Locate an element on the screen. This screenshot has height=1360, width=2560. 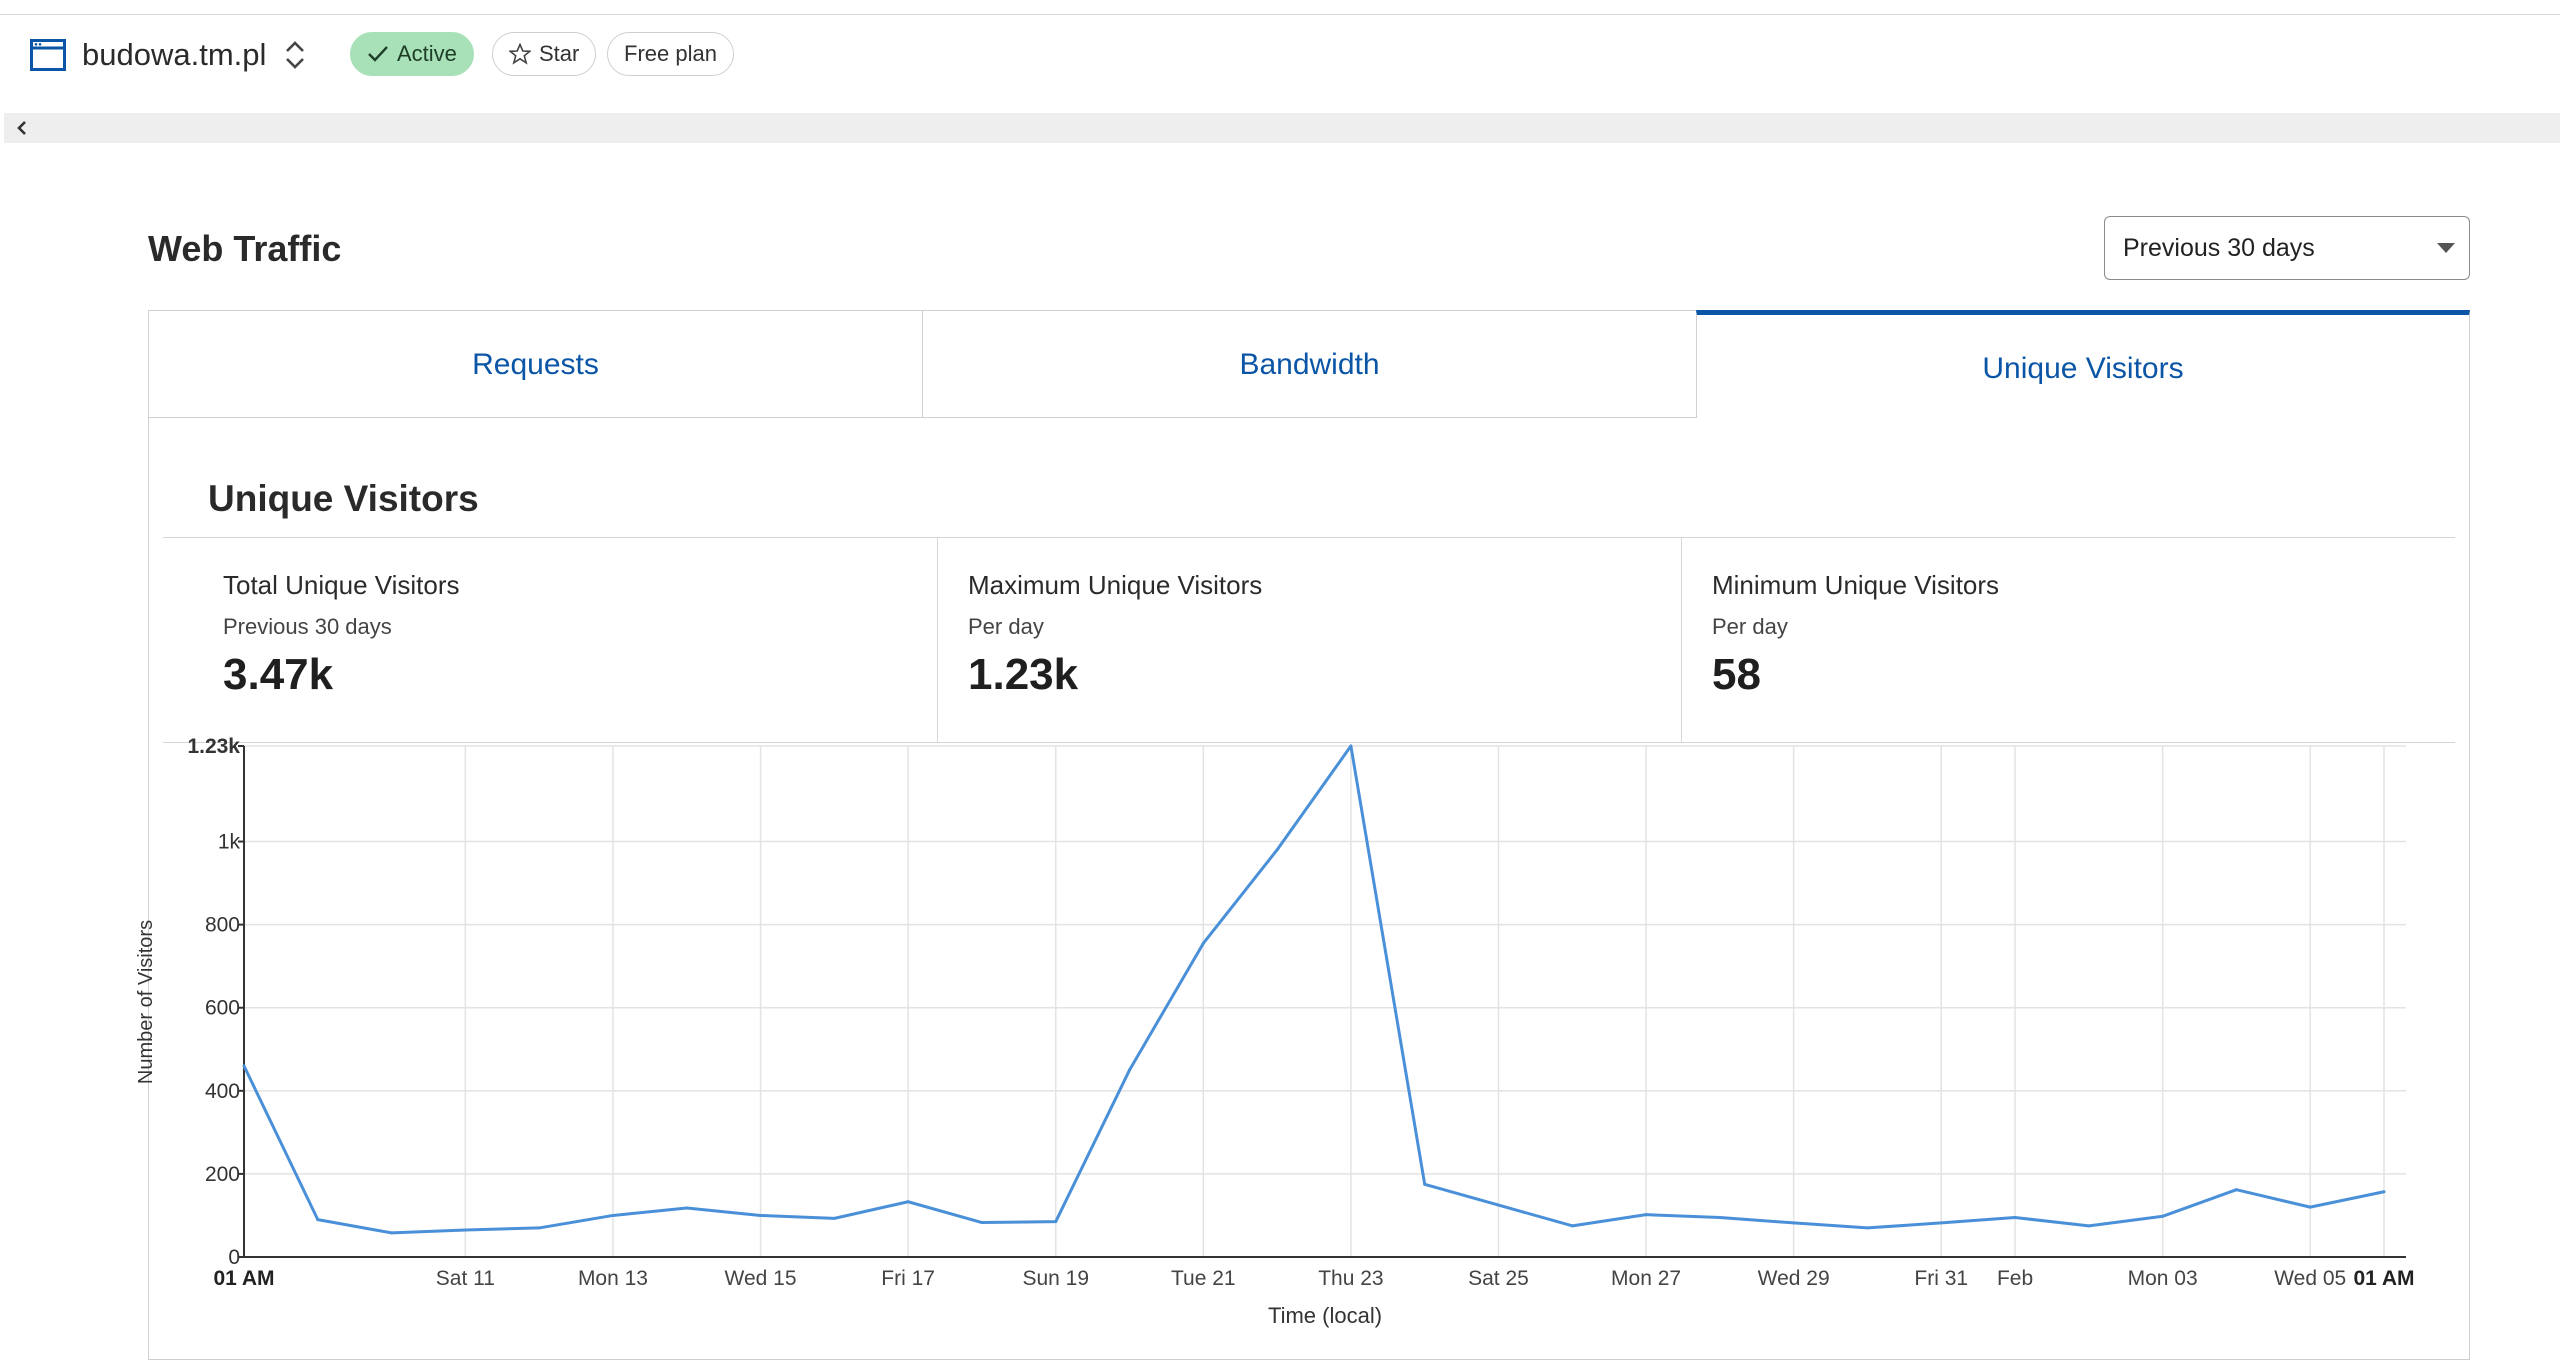
stat-minimum-unique-visitors: Minimum Unique Visitors Per day 58 is located at coordinates (2068, 640).